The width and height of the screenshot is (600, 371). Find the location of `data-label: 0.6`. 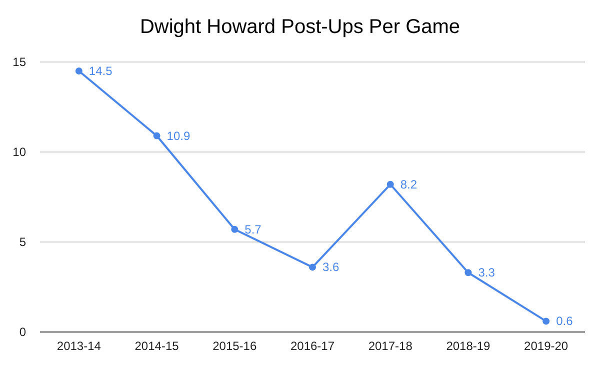

data-label: 0.6 is located at coordinates (565, 321).